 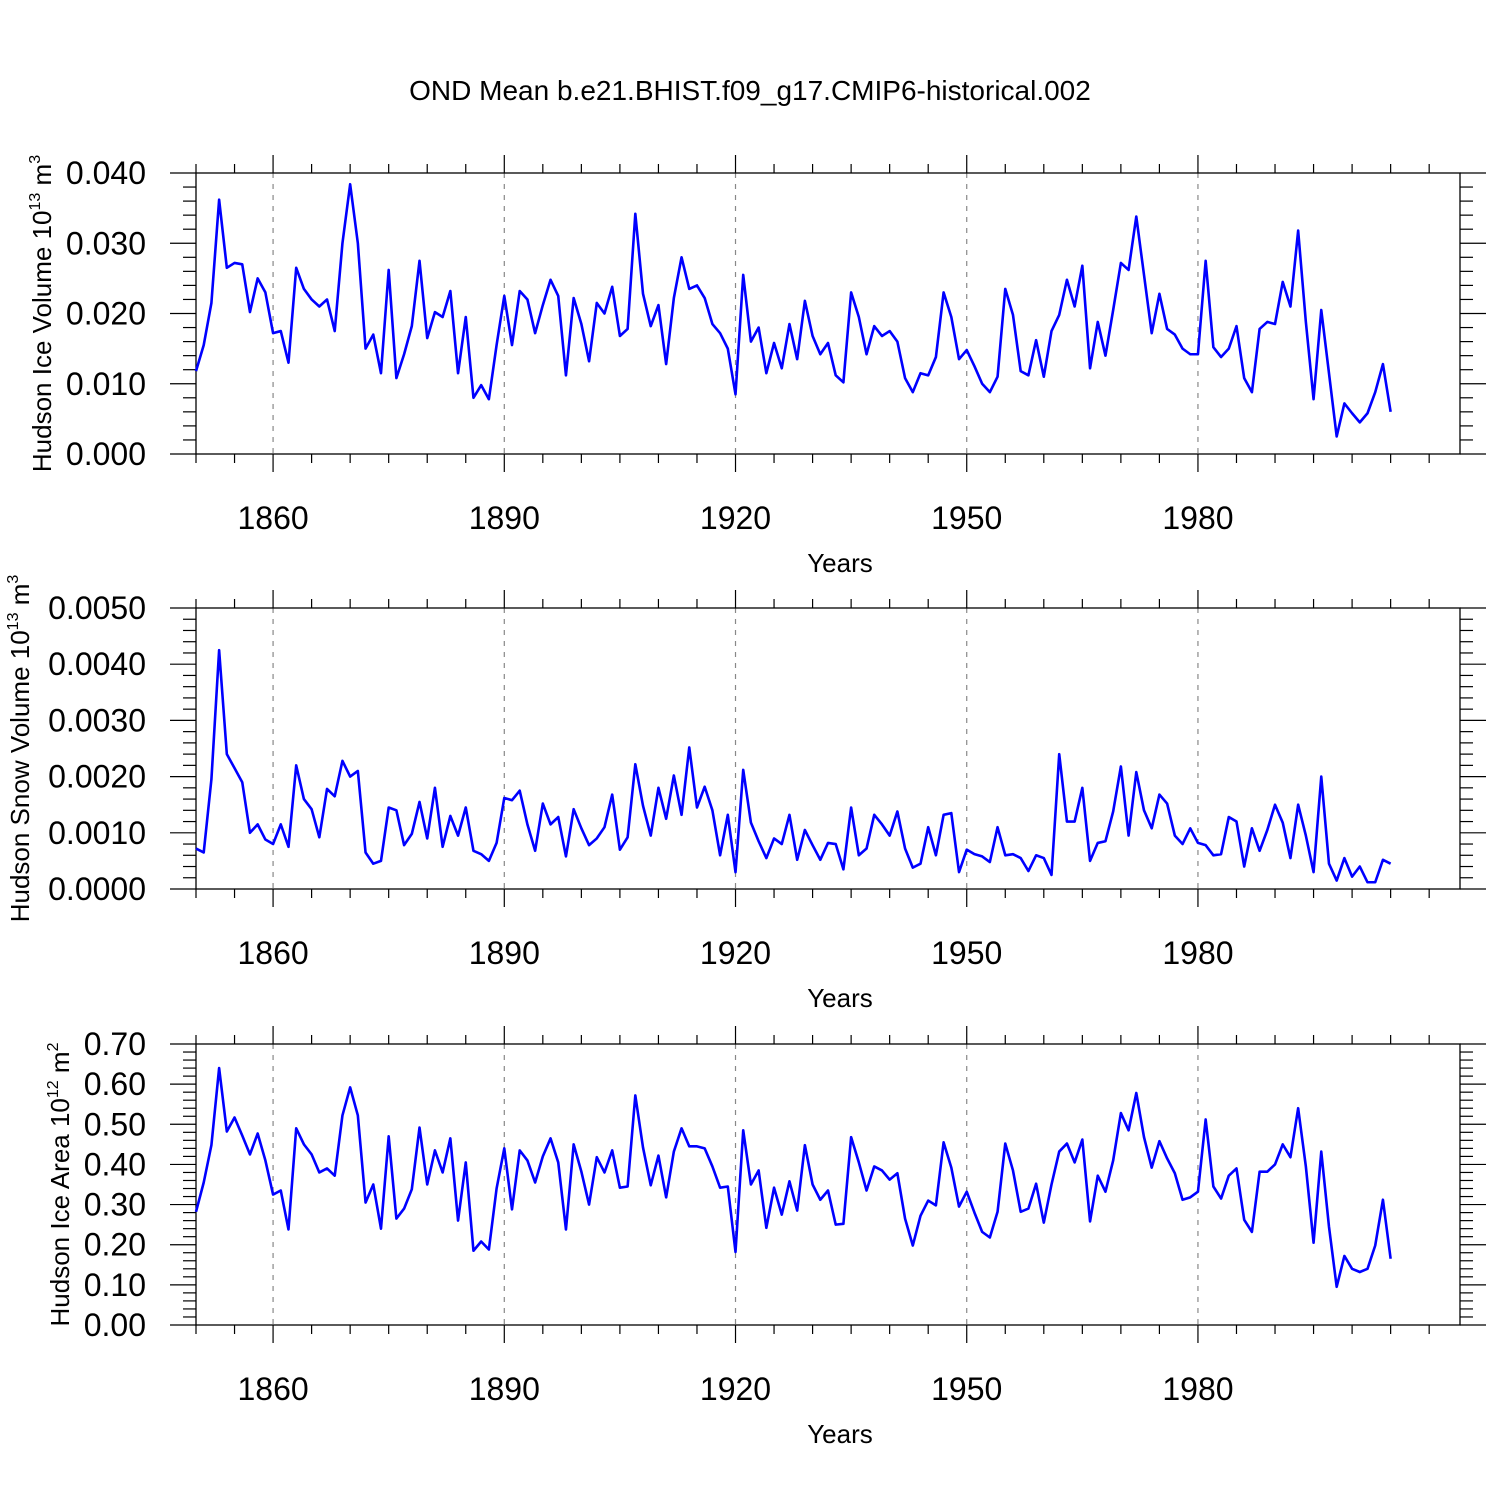 What do you see at coordinates (793, 766) in the screenshot?
I see `series-line-snow` at bounding box center [793, 766].